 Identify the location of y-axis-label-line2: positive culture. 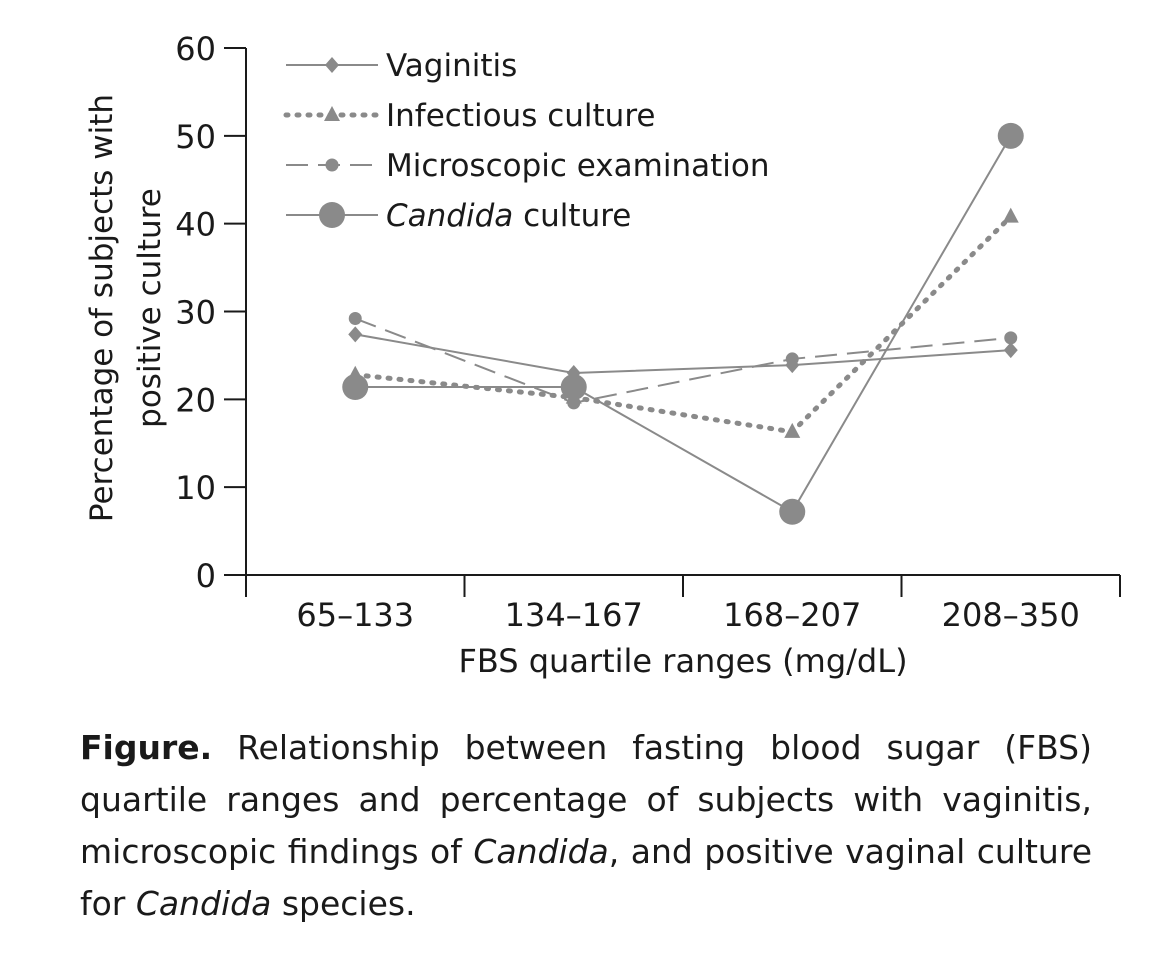
(150, 308).